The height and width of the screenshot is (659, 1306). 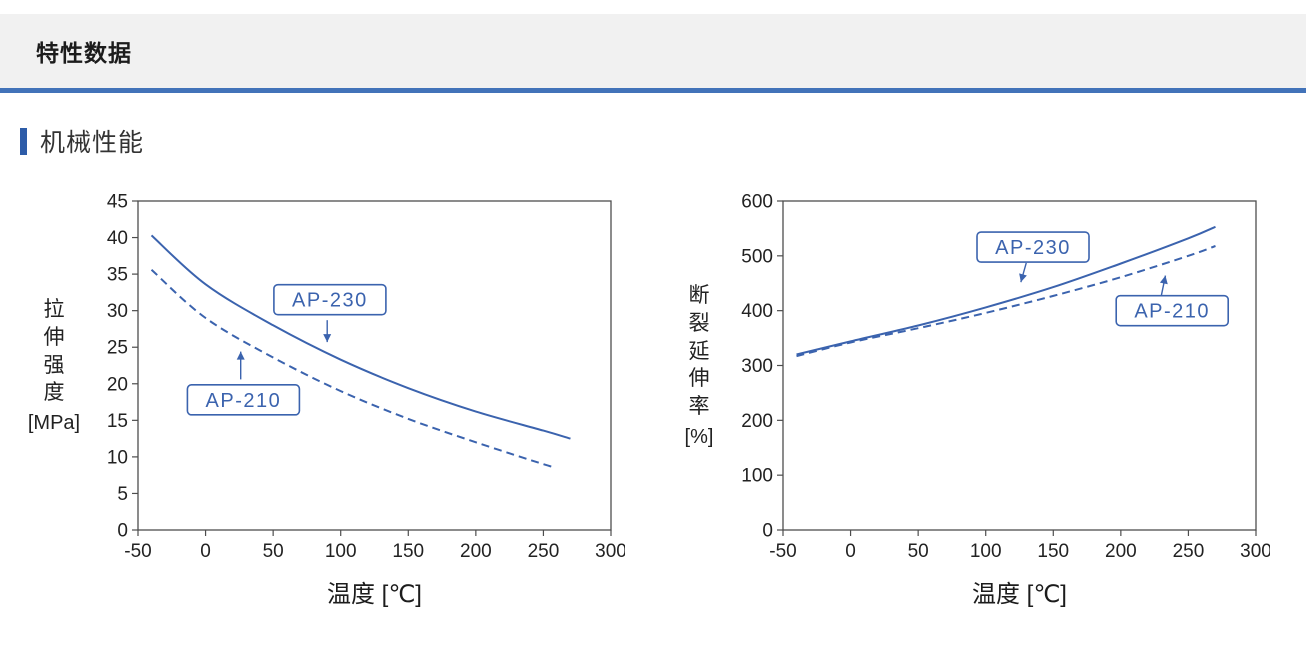 I want to click on y-tick-label: 20, so click(x=117, y=384).